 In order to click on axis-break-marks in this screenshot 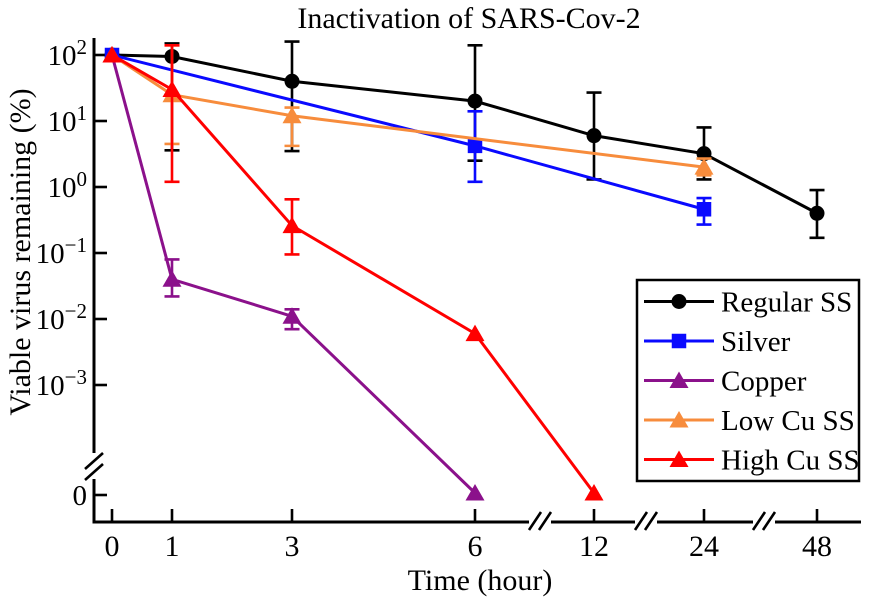, I will do `click(430, 491)`.